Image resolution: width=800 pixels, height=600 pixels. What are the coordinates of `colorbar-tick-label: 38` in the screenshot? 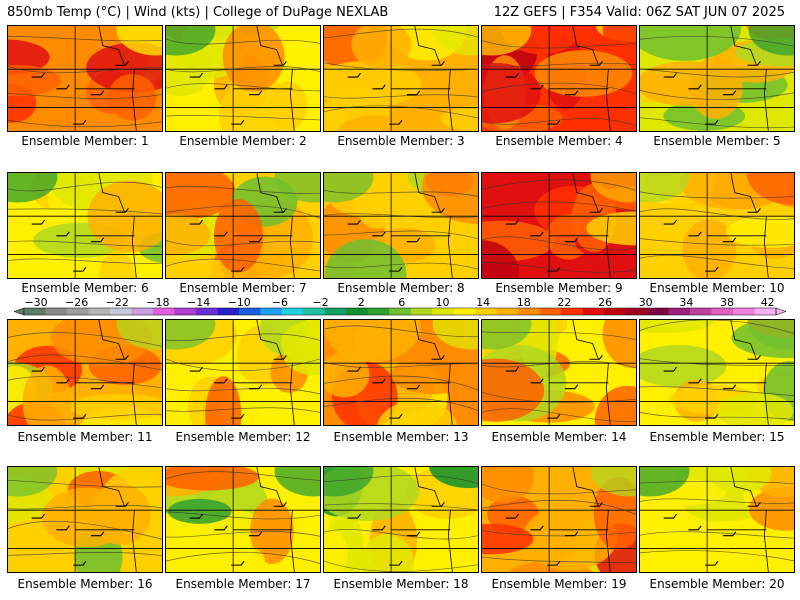 It's located at (727, 303).